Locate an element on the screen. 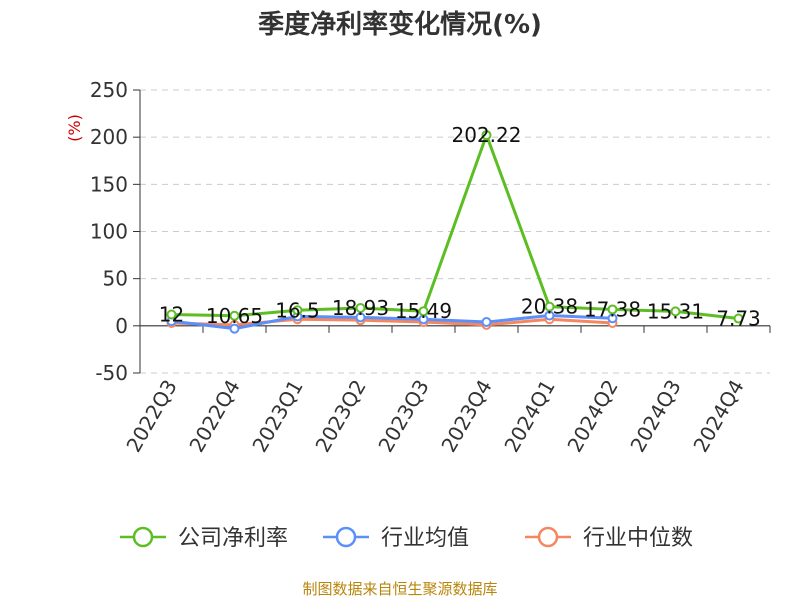 The height and width of the screenshot is (600, 800). x-tick-label: 2022Q3 is located at coordinates (151, 416).